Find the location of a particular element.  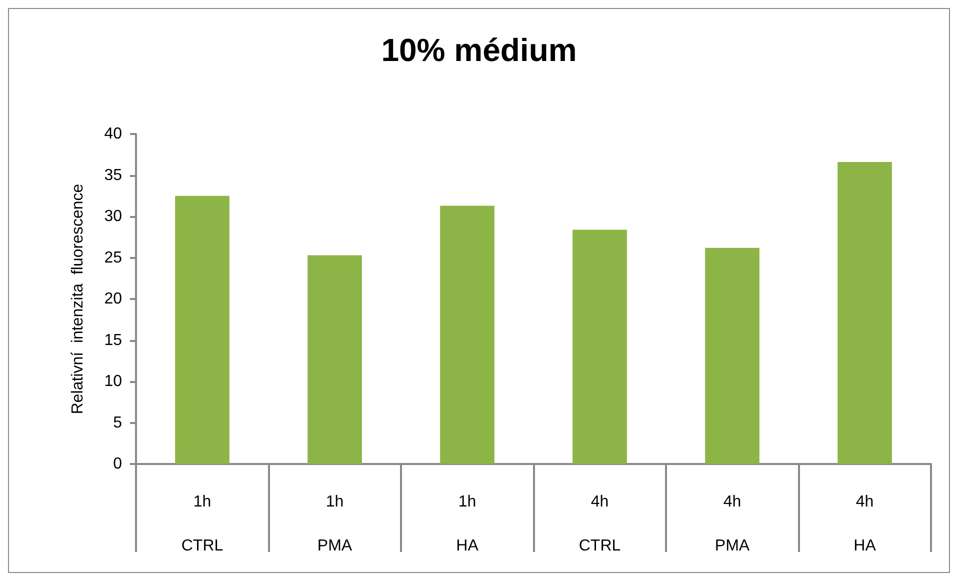

y-tick-label: 10 is located at coordinates (113, 381).